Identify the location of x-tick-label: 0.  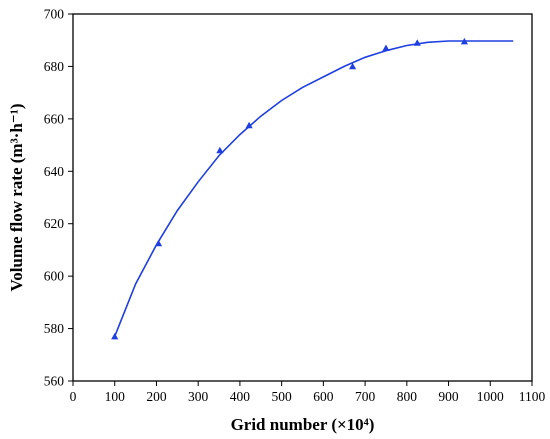
(73, 396).